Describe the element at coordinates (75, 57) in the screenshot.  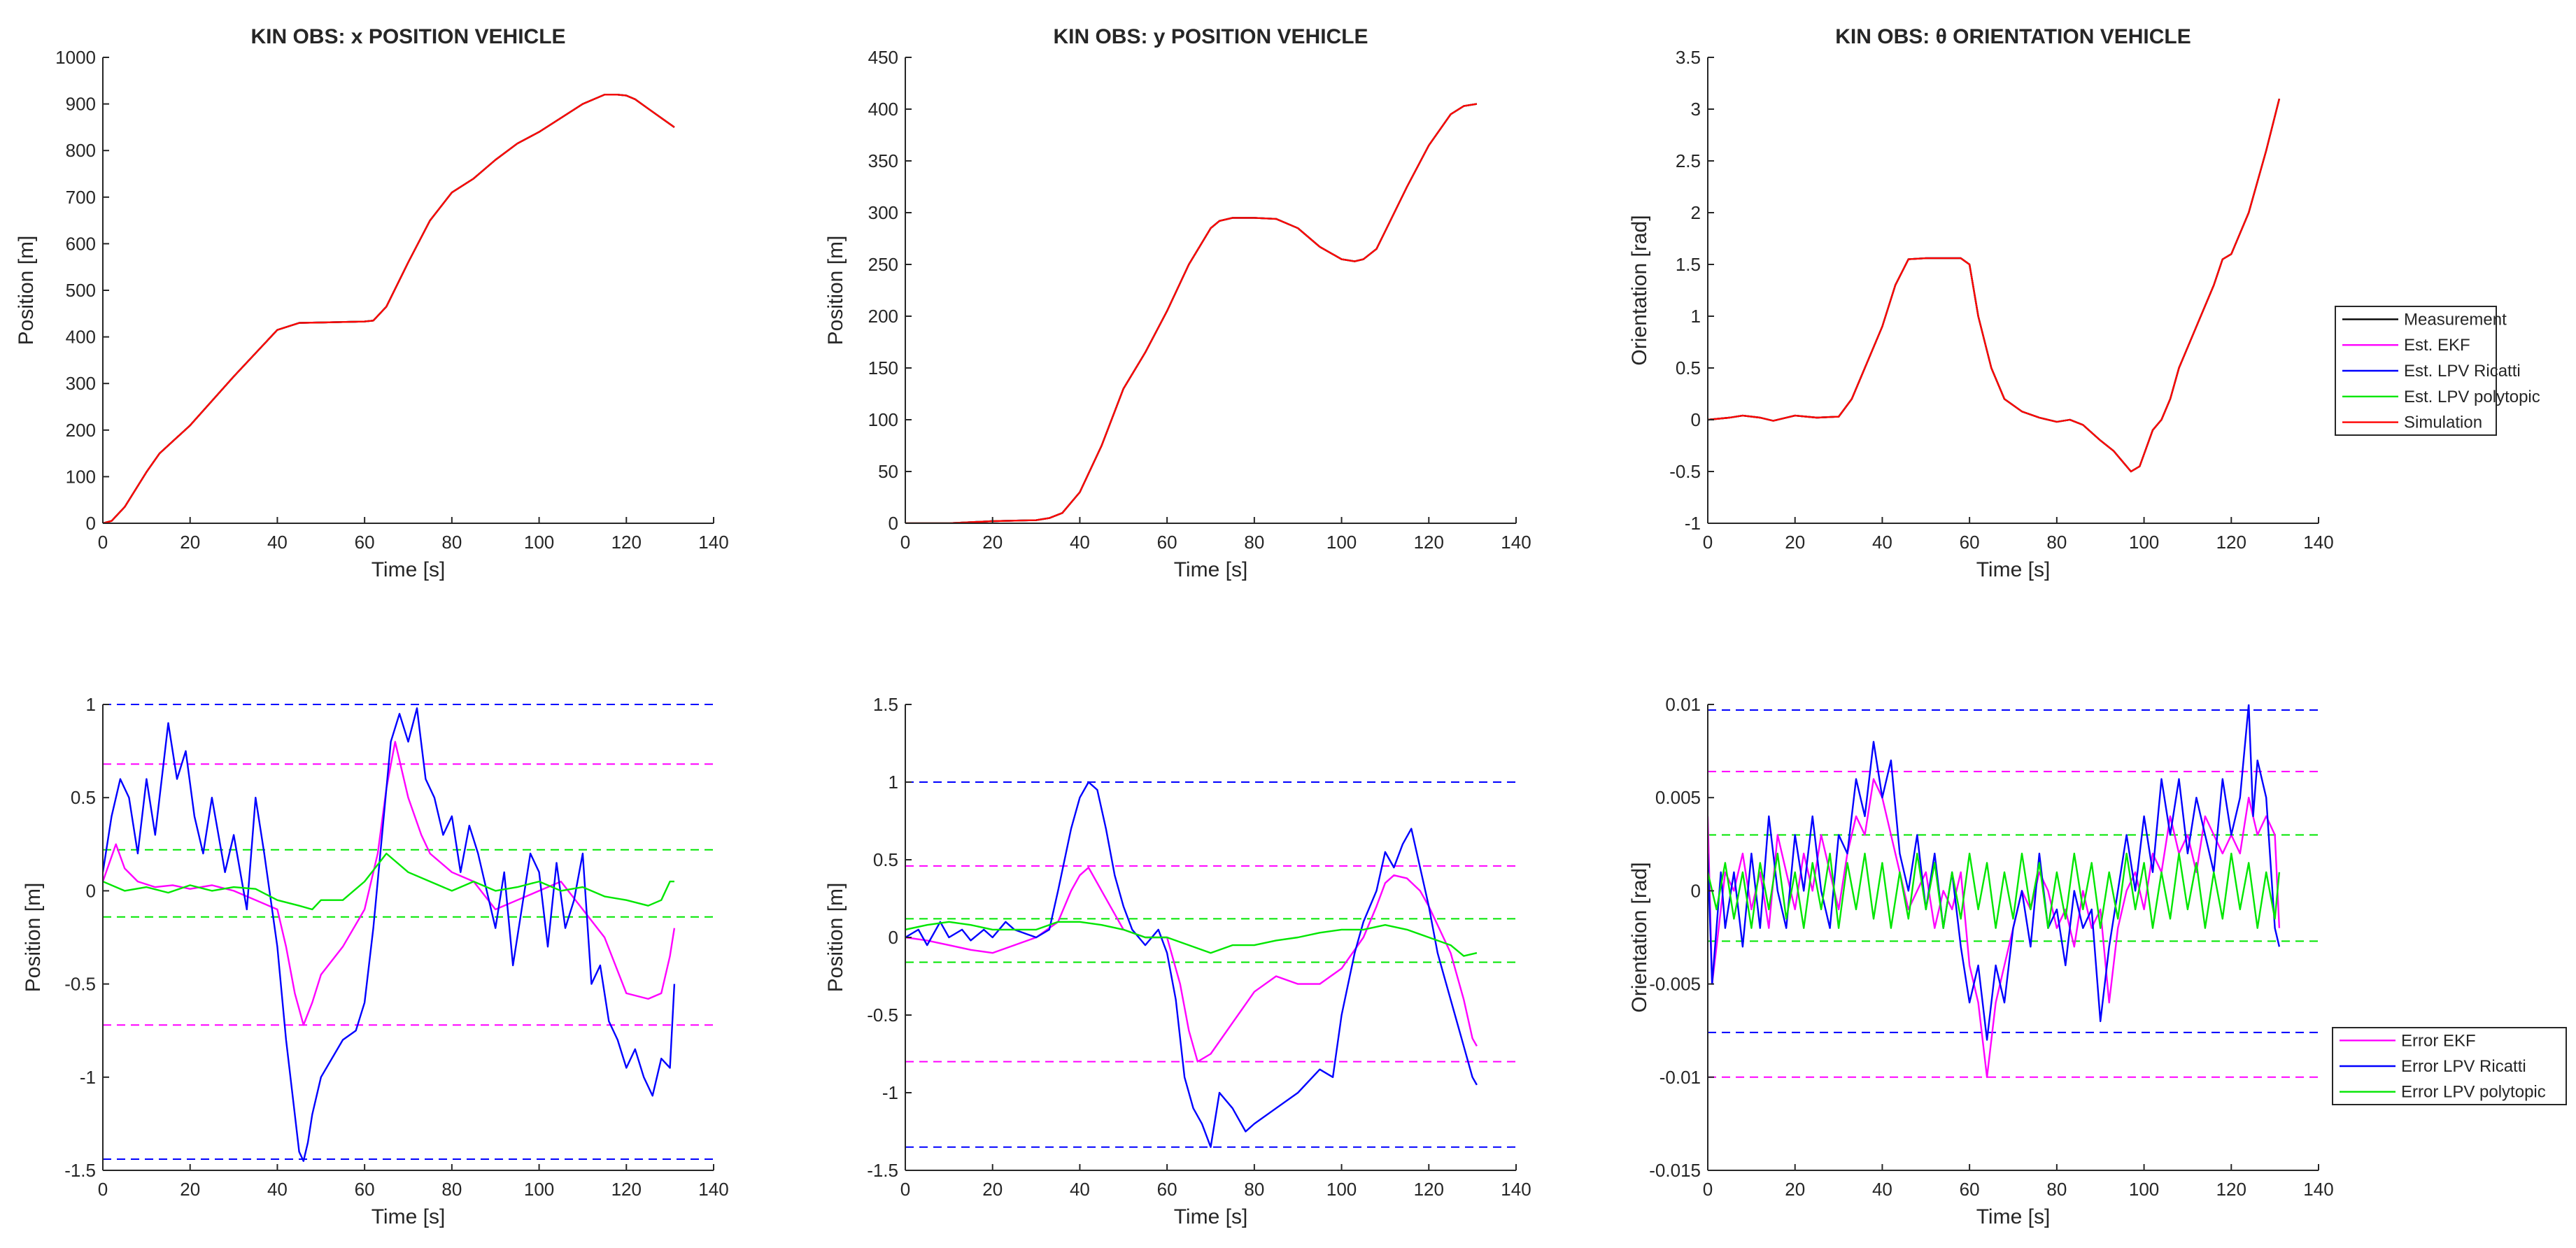
I see `y-tick-label: 1000` at that location.